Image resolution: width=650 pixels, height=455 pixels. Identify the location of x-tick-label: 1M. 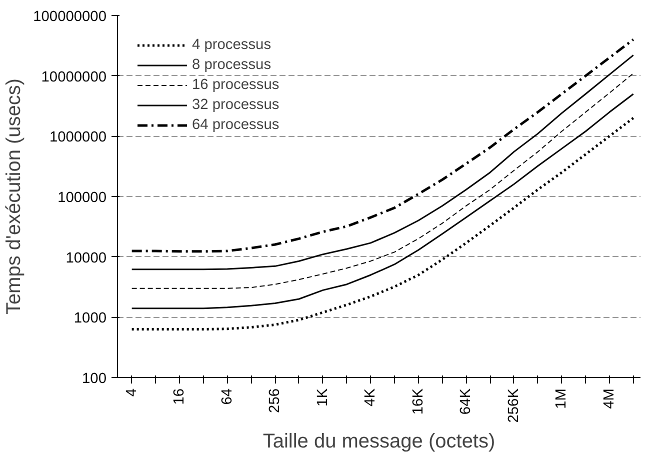
(562, 398).